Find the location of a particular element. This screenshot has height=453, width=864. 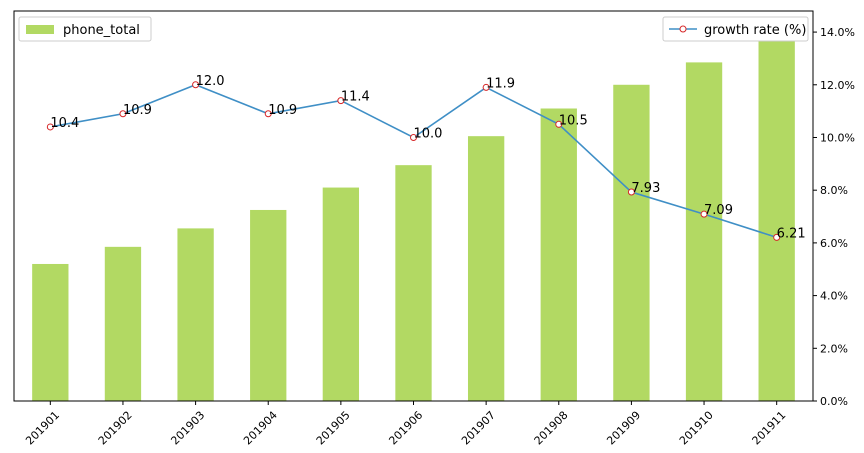

x-tick-label: 201911 is located at coordinates (769, 428).